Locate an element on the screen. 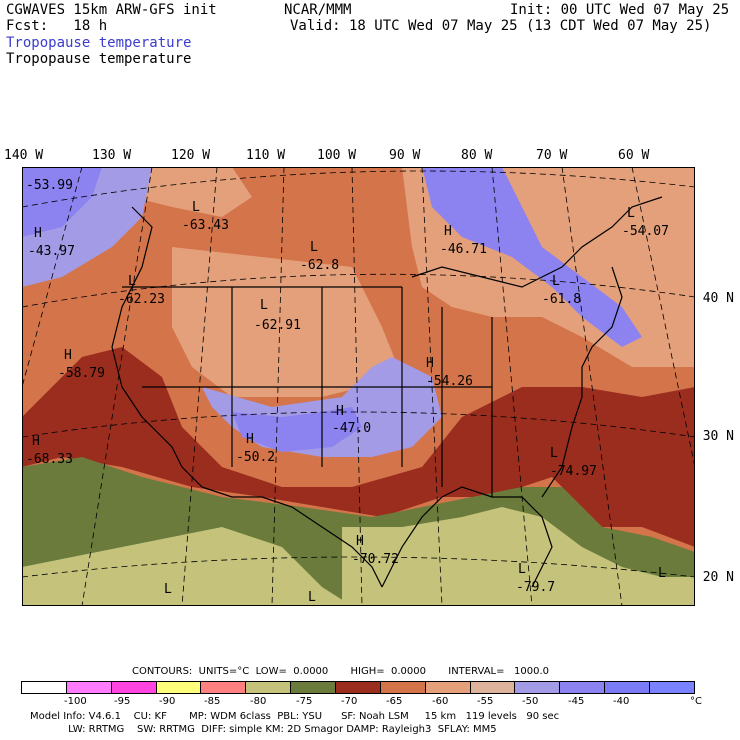 The image size is (740, 740). map-mark-4: L is located at coordinates (314, 247).